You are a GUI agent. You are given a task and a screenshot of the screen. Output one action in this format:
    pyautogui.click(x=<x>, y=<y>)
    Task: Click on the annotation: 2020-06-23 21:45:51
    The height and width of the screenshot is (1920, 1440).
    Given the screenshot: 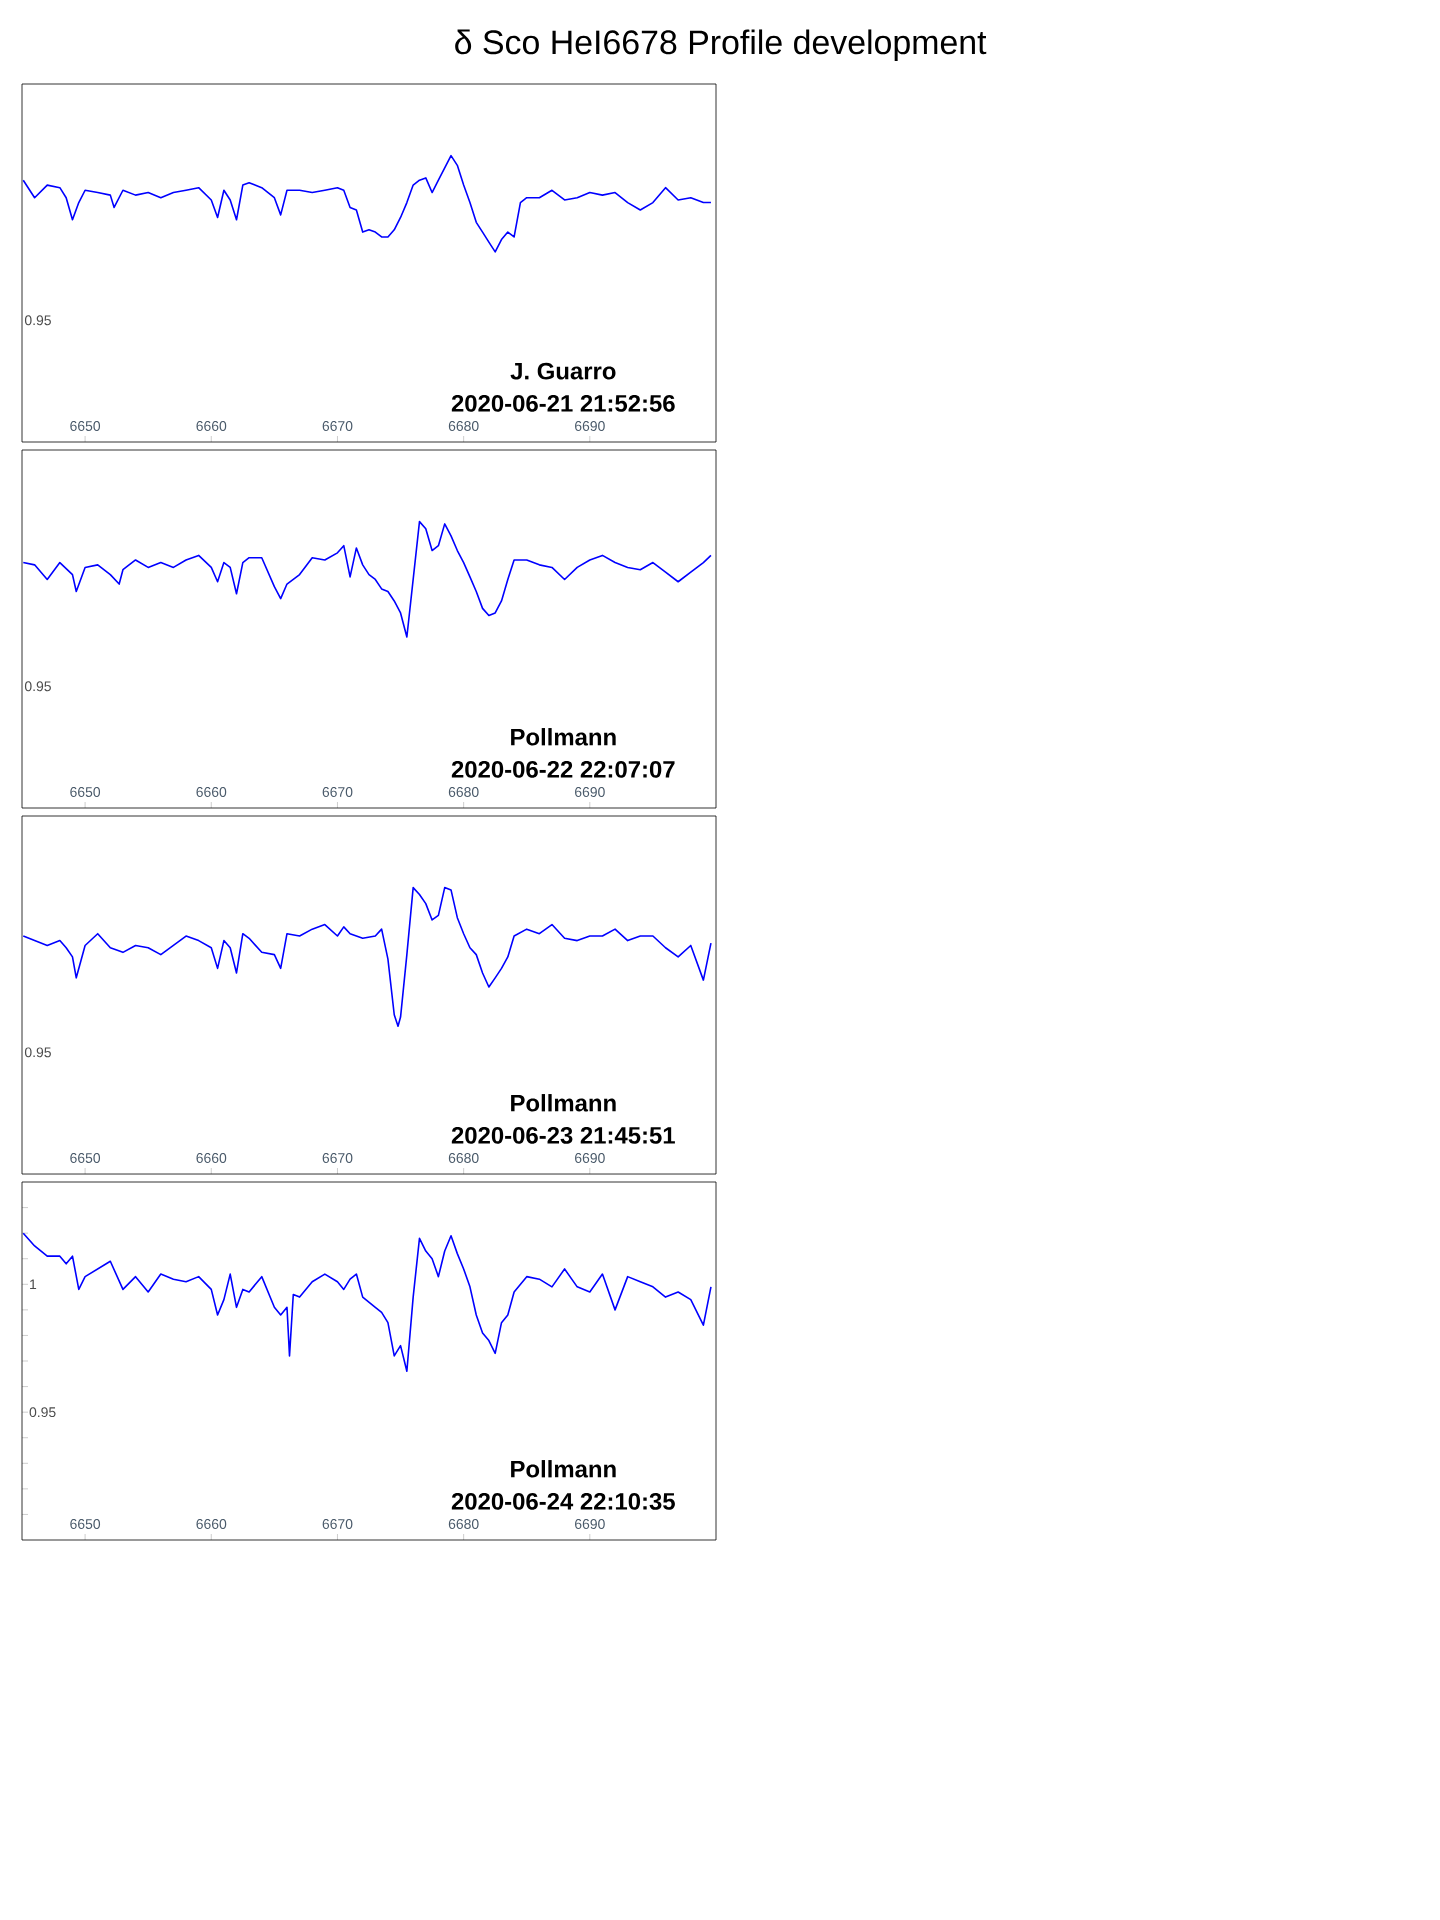 What is the action you would take?
    pyautogui.click(x=563, y=1135)
    